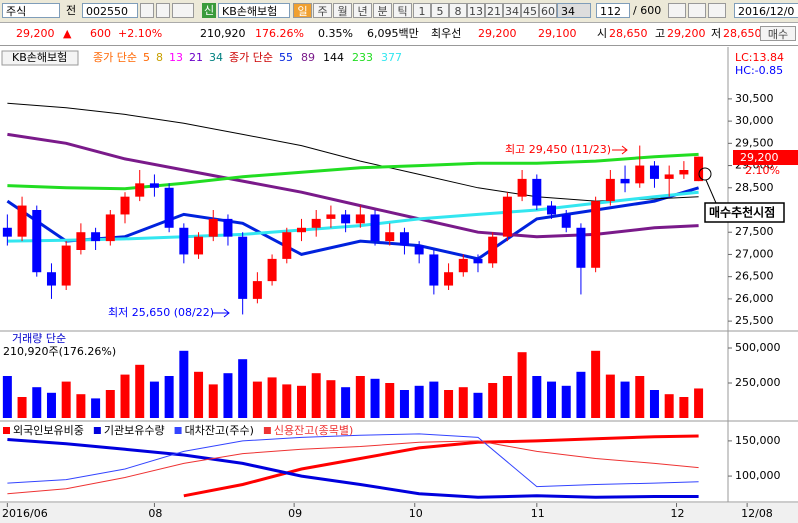  Describe the element at coordinates (754, 187) in the screenshot. I see `y-tick-label: 28,500` at that location.